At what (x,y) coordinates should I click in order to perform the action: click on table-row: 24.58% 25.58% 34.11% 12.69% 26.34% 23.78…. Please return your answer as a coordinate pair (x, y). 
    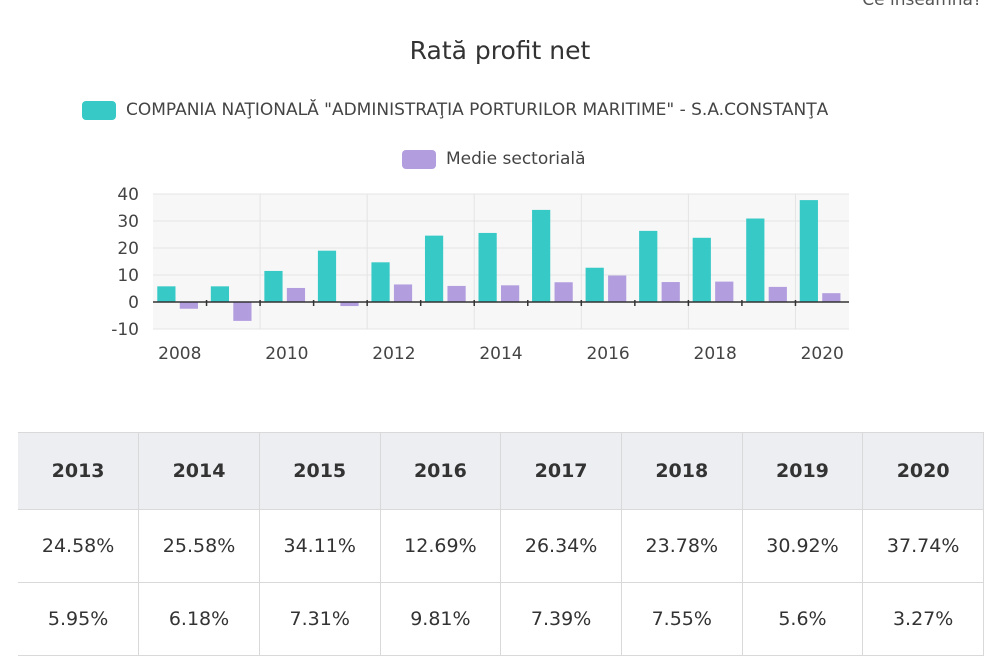
    Looking at the image, I should click on (501, 546).